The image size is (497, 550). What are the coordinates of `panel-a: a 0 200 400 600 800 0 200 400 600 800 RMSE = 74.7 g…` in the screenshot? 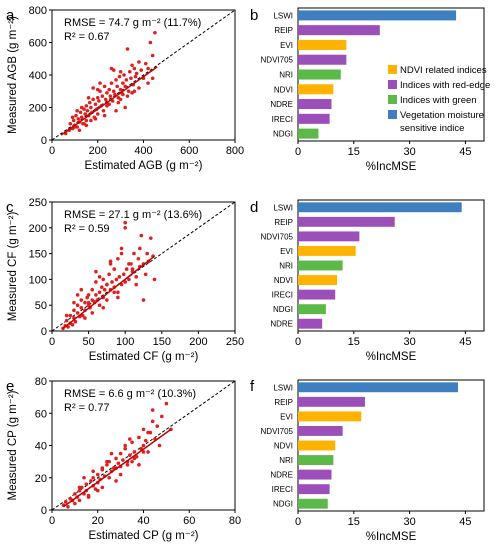 It's located at (125, 88).